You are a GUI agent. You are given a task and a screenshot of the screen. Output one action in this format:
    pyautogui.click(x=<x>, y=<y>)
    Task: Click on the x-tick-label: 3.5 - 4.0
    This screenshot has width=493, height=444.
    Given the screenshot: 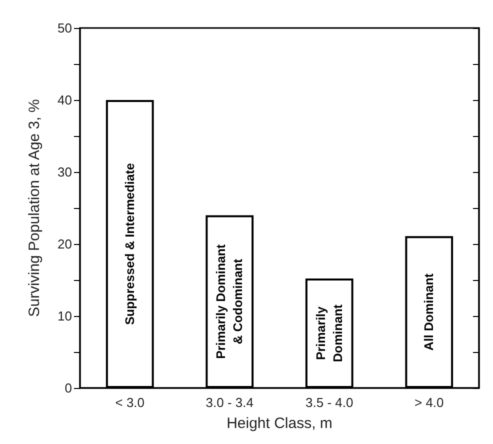 What is the action you would take?
    pyautogui.click(x=330, y=402)
    